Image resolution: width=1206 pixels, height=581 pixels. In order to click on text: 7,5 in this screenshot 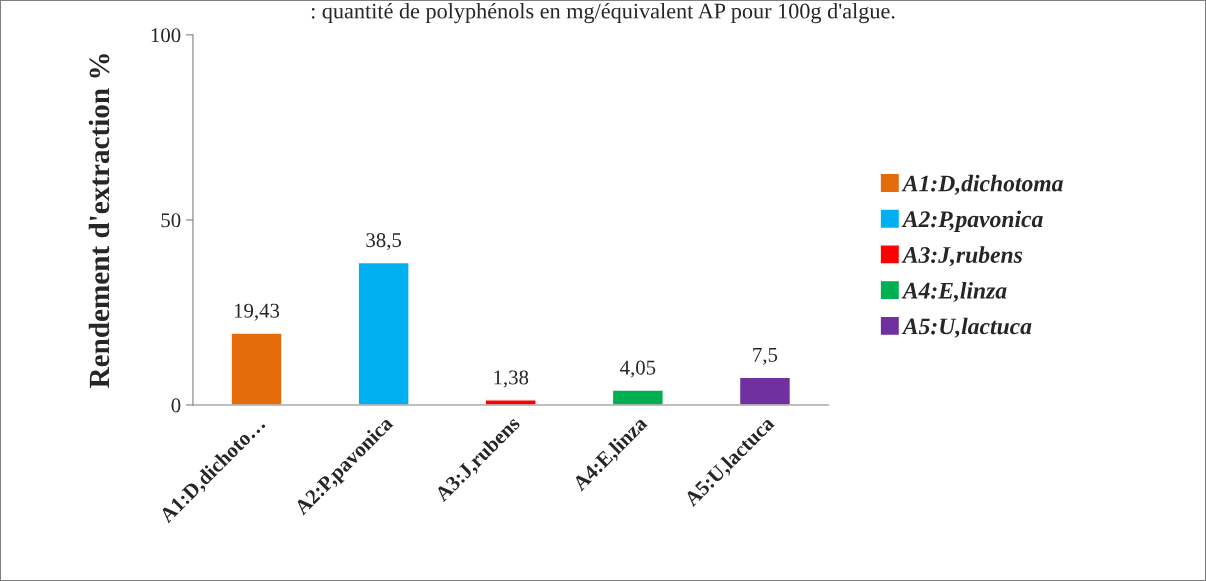, I will do `click(765, 356)`.